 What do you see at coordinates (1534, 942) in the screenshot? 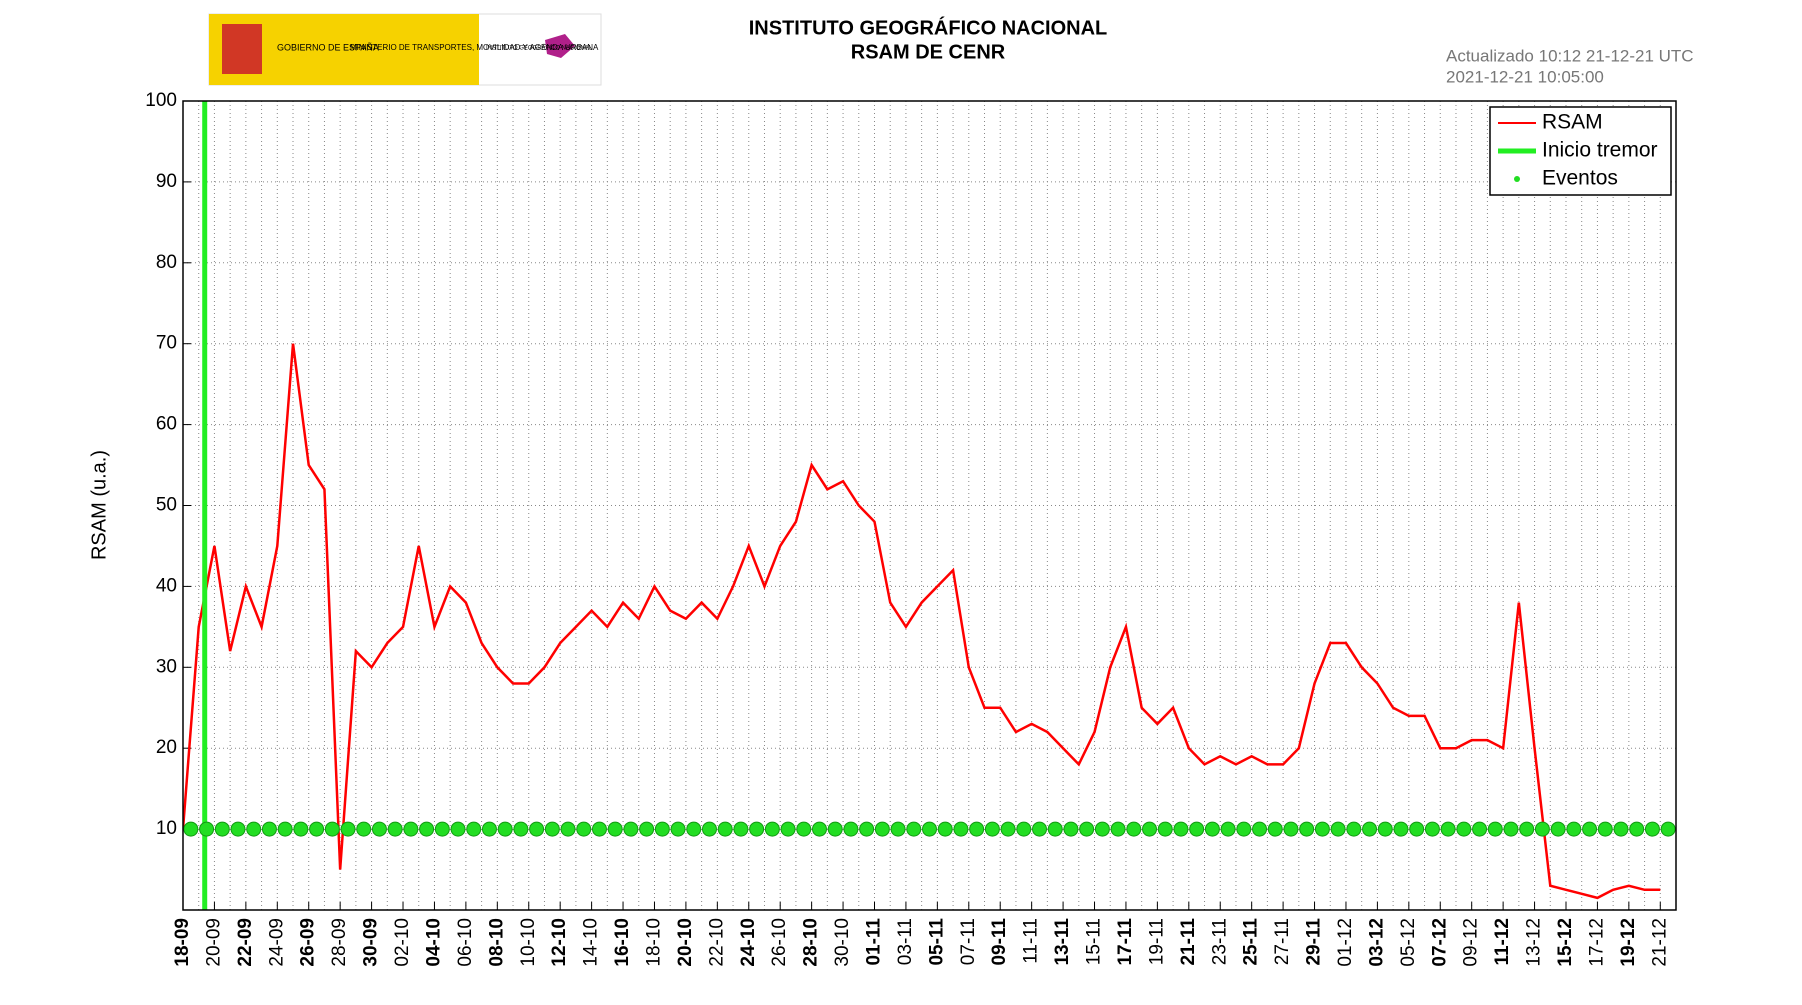
I see `x-tick-label: 13-12` at bounding box center [1534, 942].